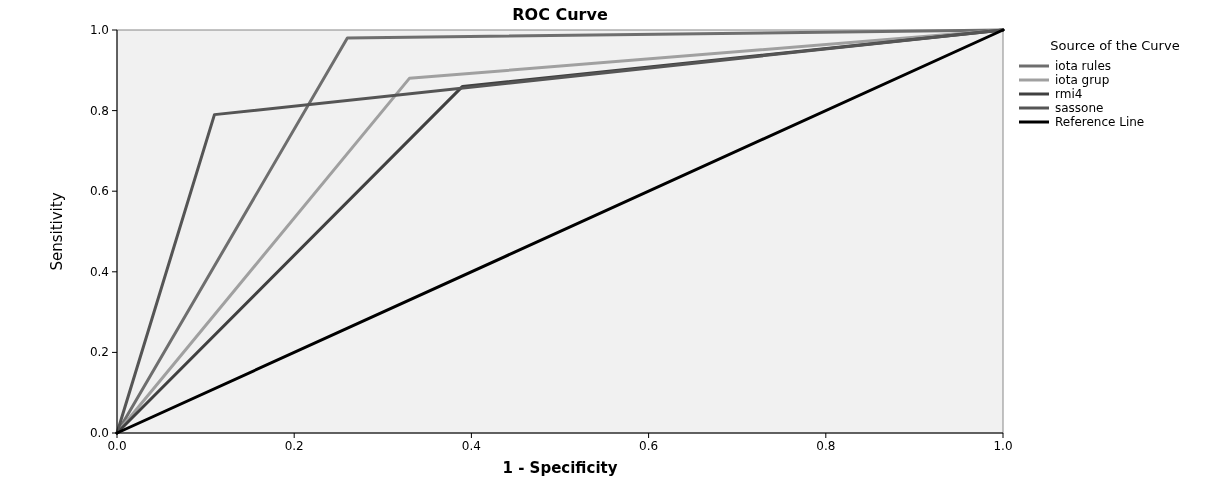 The height and width of the screenshot is (481, 1231). I want to click on x-axis-title: 1 - Specificity, so click(560, 468).